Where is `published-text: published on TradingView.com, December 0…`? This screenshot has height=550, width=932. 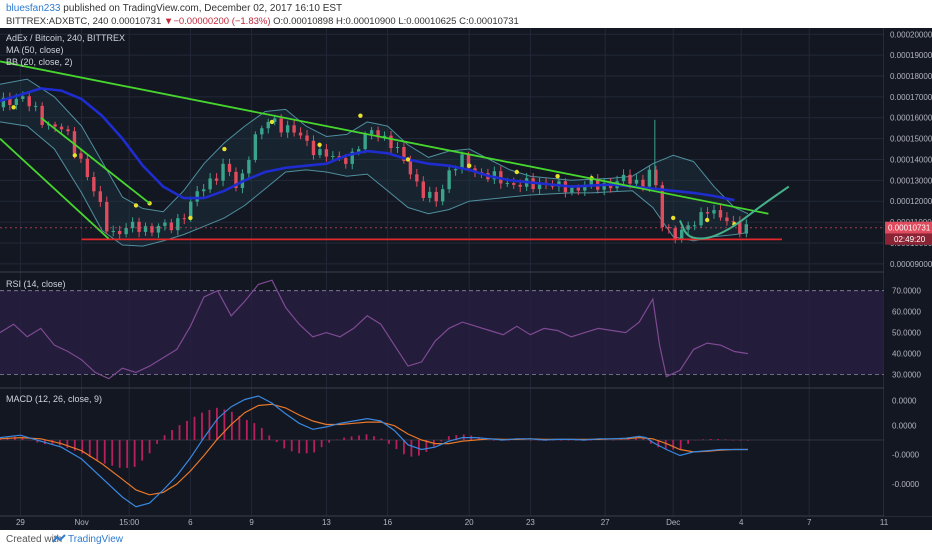
published-text: published on TradingView.com, December 0… is located at coordinates (203, 8).